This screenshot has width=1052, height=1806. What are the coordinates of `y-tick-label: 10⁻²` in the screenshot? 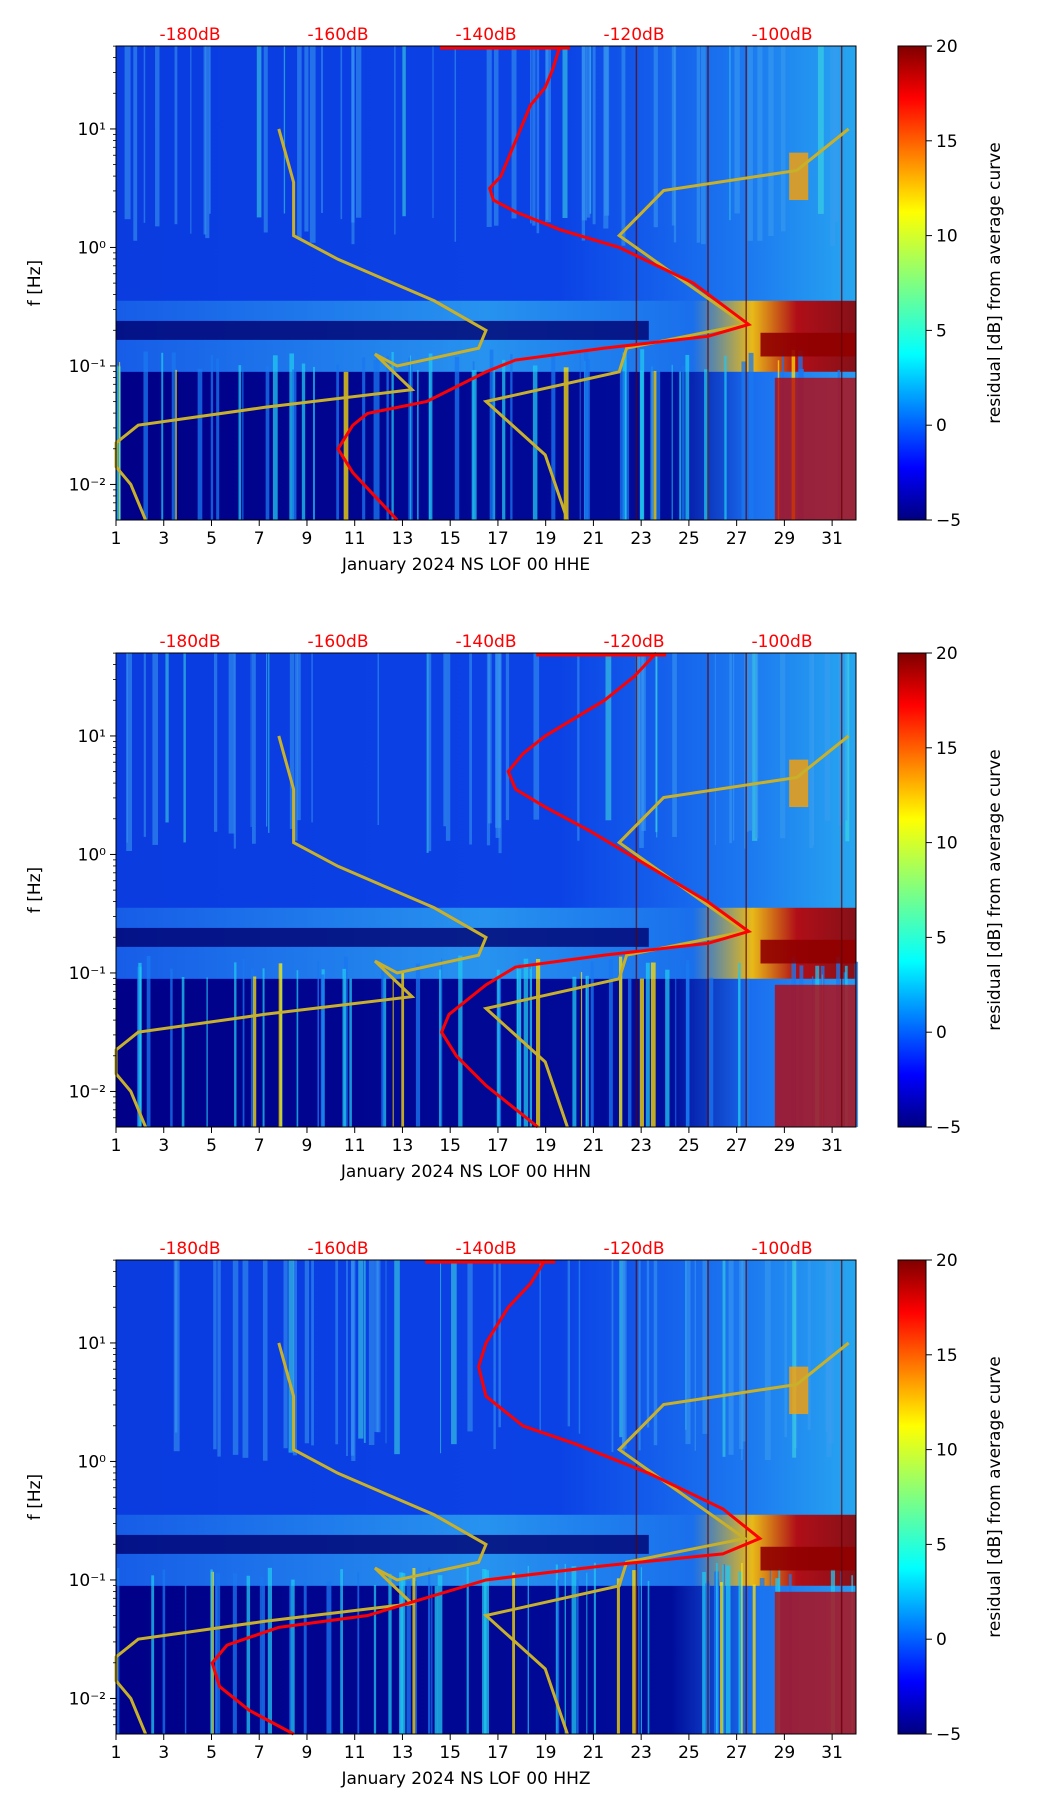 It's located at (87, 1092).